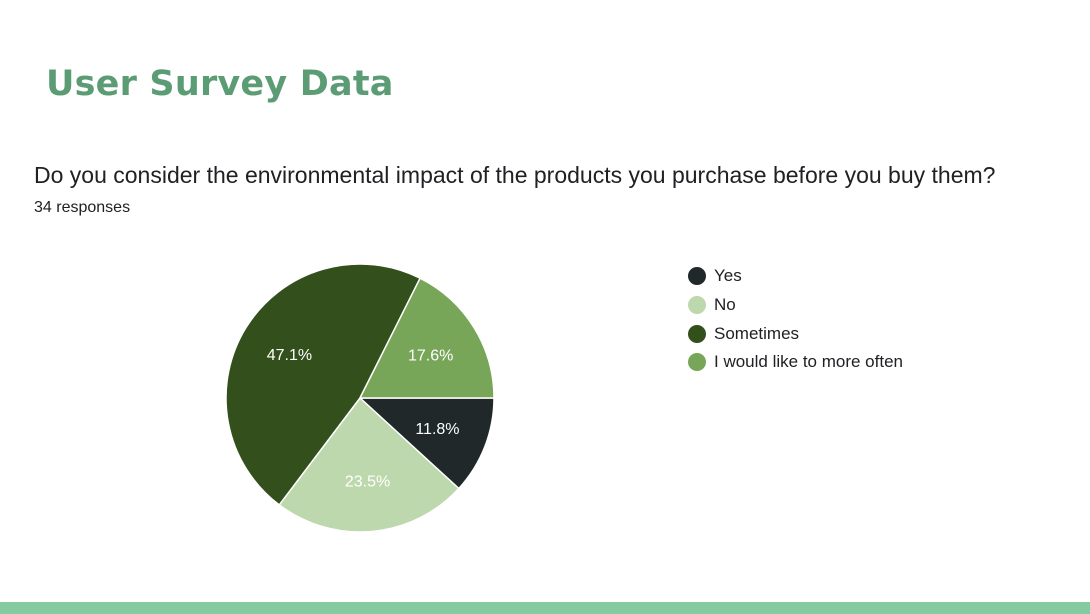  I want to click on pie-slice-yes, so click(426, 443).